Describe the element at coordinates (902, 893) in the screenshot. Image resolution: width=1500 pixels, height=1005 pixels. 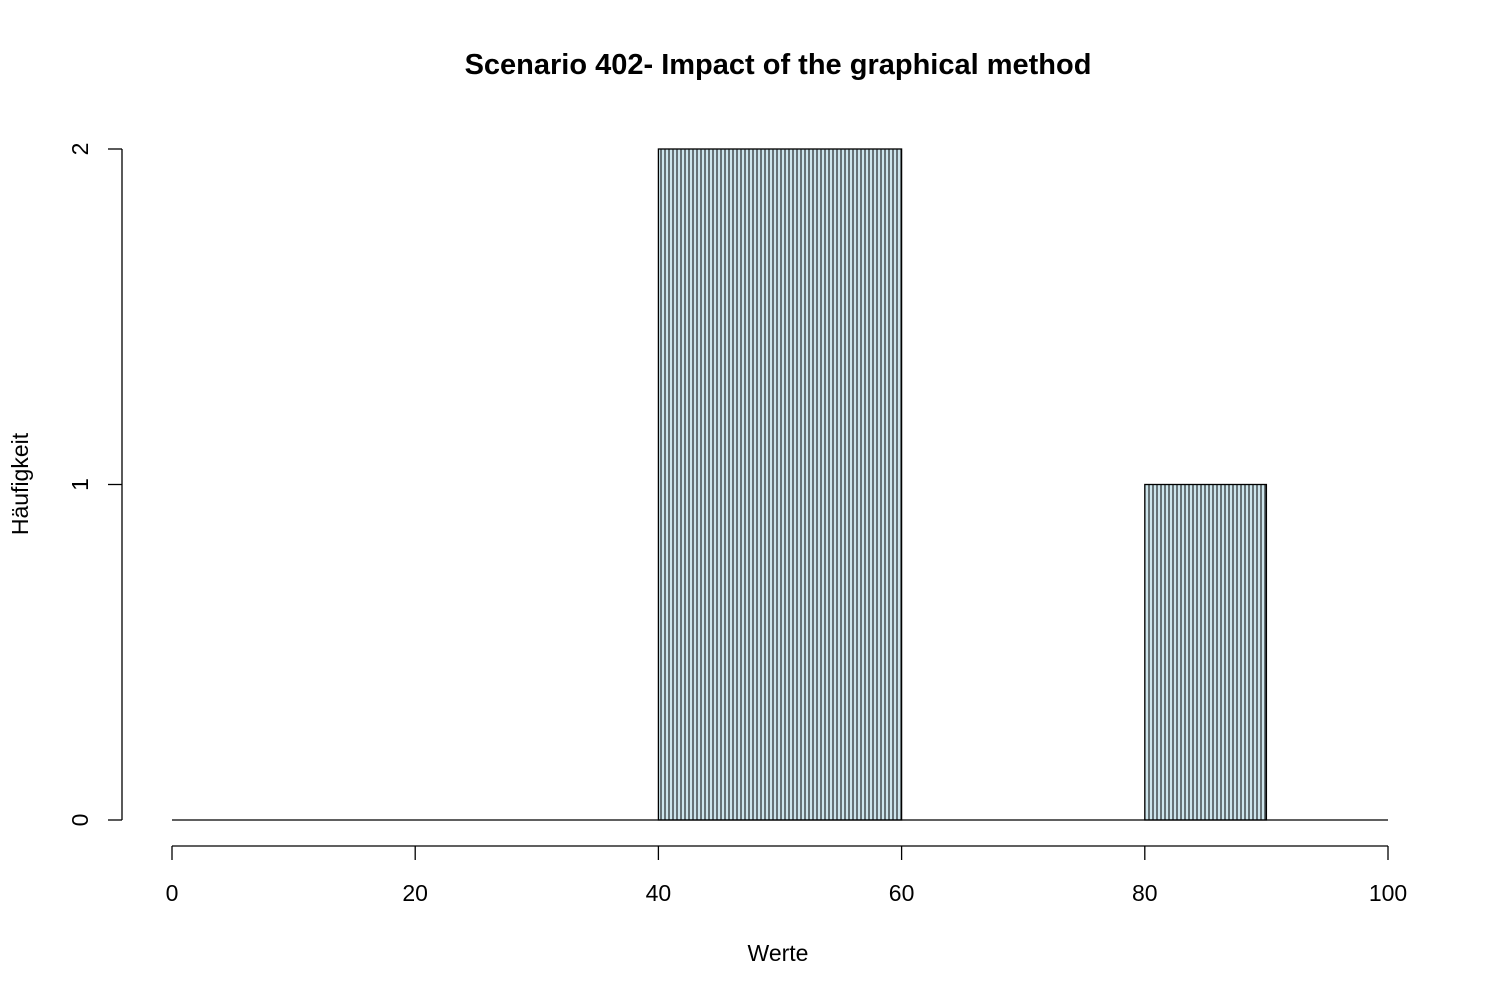
I see `x-tick-label-3: 60` at that location.